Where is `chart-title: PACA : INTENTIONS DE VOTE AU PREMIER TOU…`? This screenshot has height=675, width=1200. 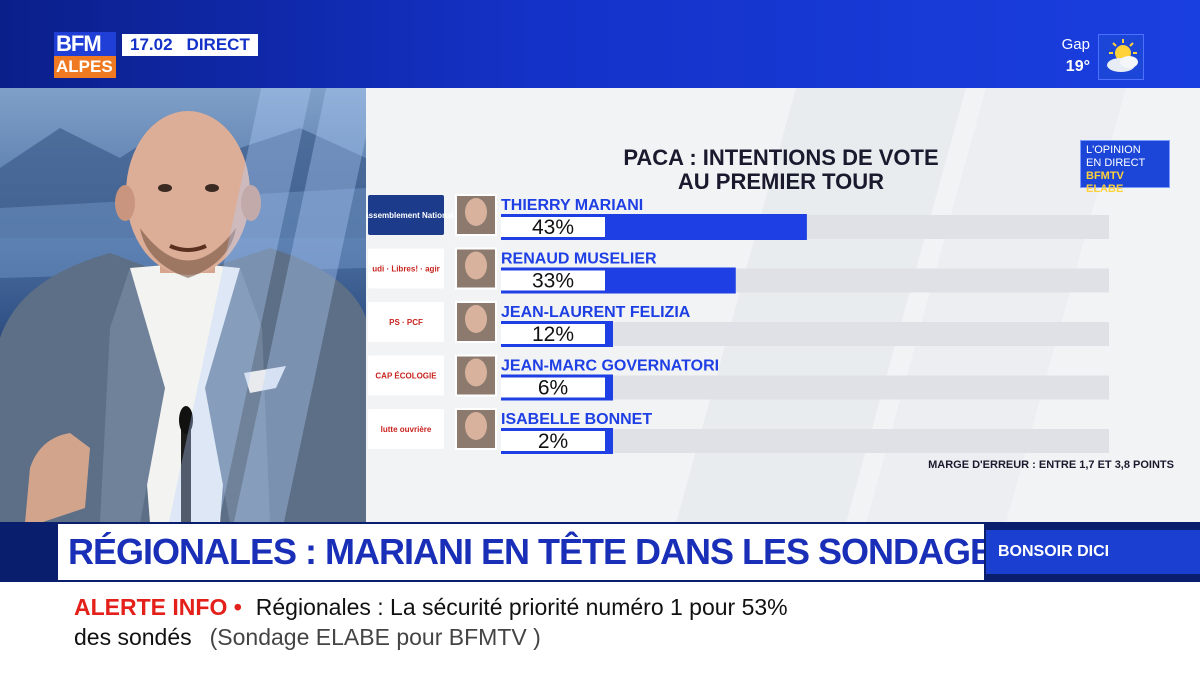
chart-title: PACA : INTENTIONS DE VOTE AU PREMIER TOU… is located at coordinates (781, 170).